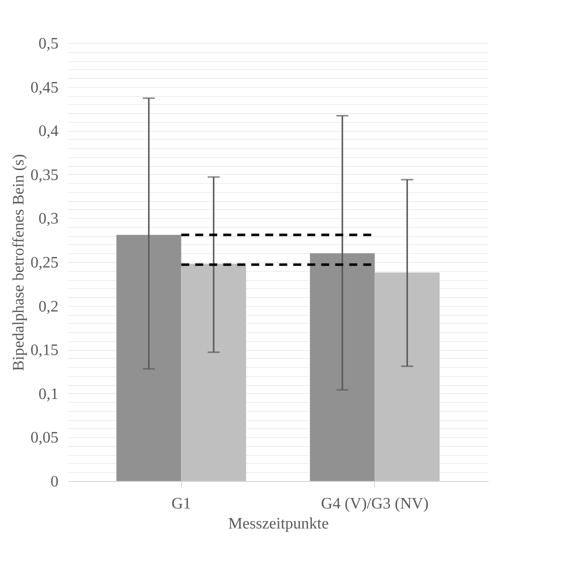 The height and width of the screenshot is (580, 582). I want to click on y-tick-label: 0,05, so click(44, 438).